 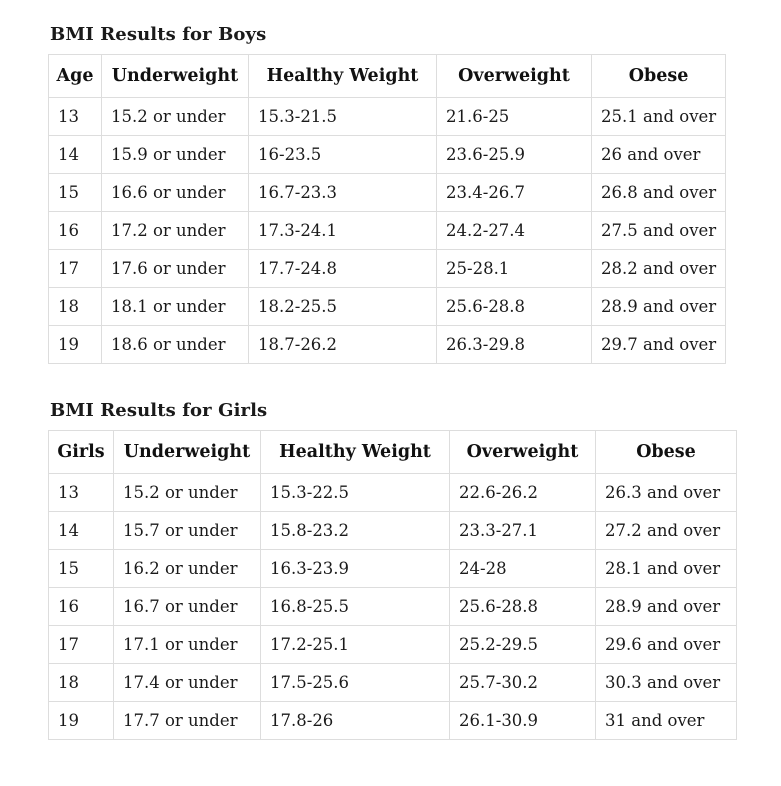 What do you see at coordinates (666, 530) in the screenshot?
I see `table-cell: 27.2 and over` at bounding box center [666, 530].